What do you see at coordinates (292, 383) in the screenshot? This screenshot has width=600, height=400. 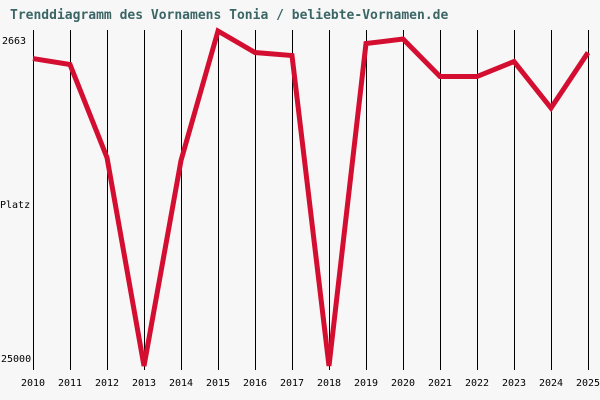 I see `x-tick-label: 2017` at bounding box center [292, 383].